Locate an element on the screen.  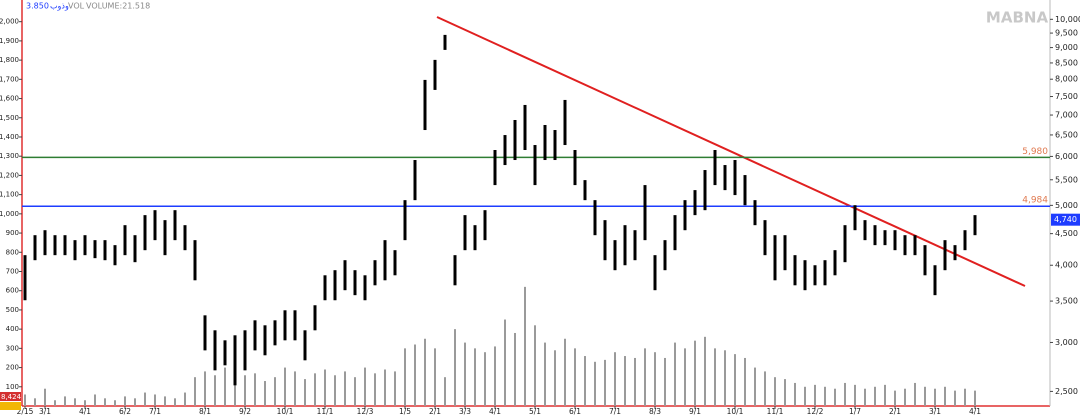
y2-tick-label: 900 is located at coordinates (12, 233).